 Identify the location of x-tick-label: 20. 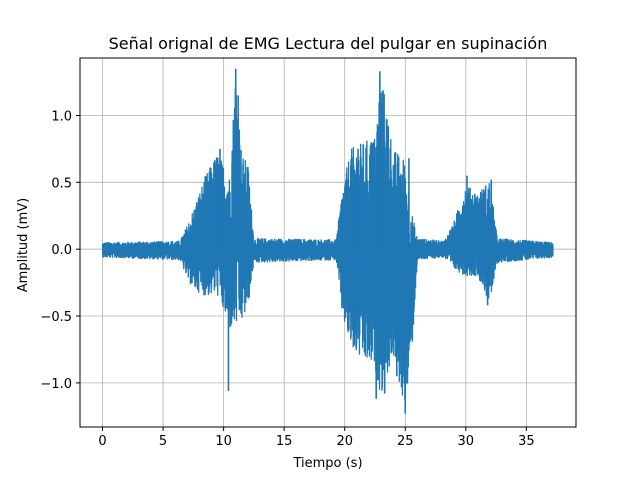
(344, 441).